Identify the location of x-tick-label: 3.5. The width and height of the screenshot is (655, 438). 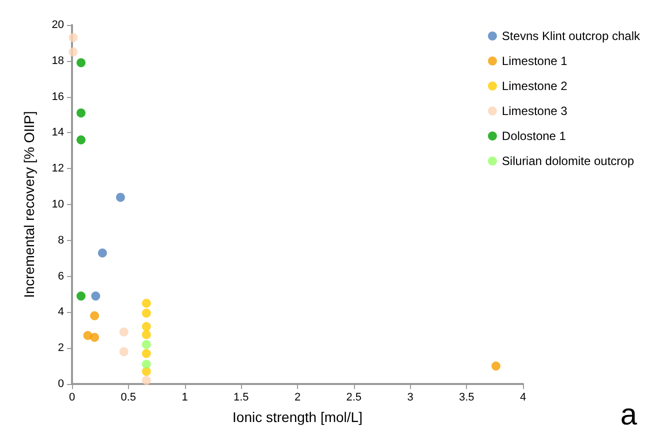
(466, 398).